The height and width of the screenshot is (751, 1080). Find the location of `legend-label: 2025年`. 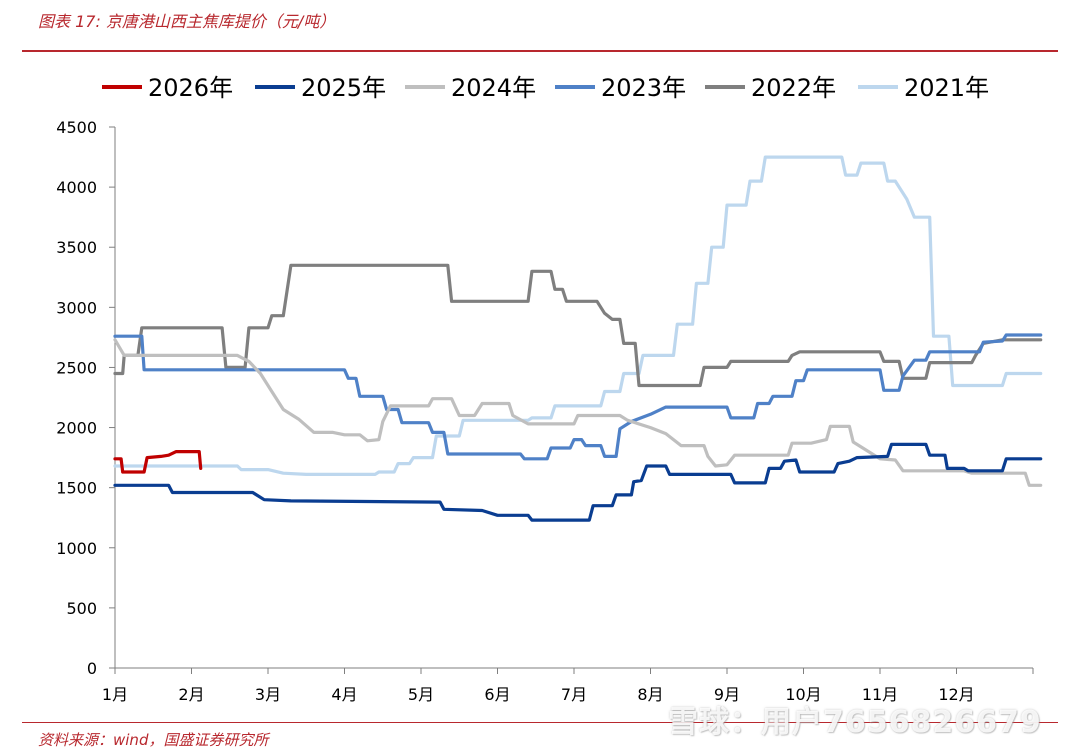

legend-label: 2025年 is located at coordinates (343, 88).